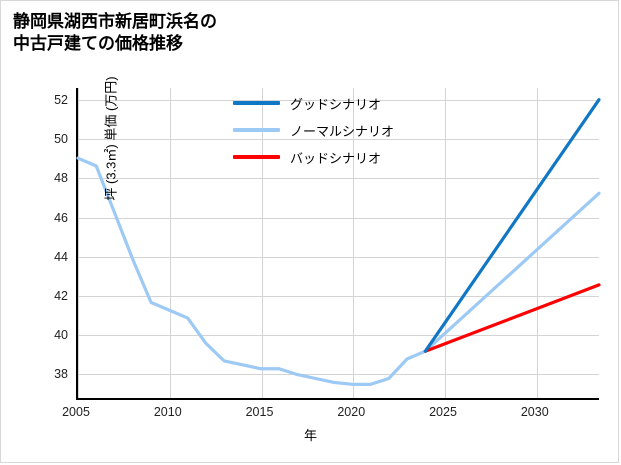 The image size is (621, 465). What do you see at coordinates (443, 412) in the screenshot?
I see `x-tick-label-2025: 2025` at bounding box center [443, 412].